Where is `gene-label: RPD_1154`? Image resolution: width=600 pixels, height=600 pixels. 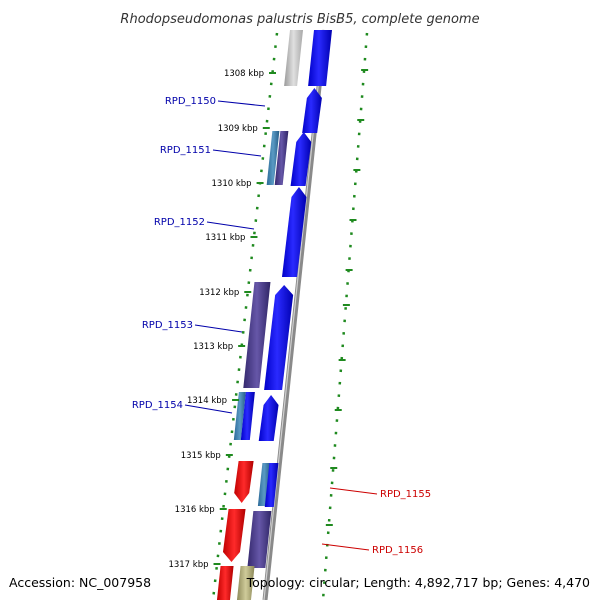
gene-label: RPD_1154 is located at coordinates (157, 405).